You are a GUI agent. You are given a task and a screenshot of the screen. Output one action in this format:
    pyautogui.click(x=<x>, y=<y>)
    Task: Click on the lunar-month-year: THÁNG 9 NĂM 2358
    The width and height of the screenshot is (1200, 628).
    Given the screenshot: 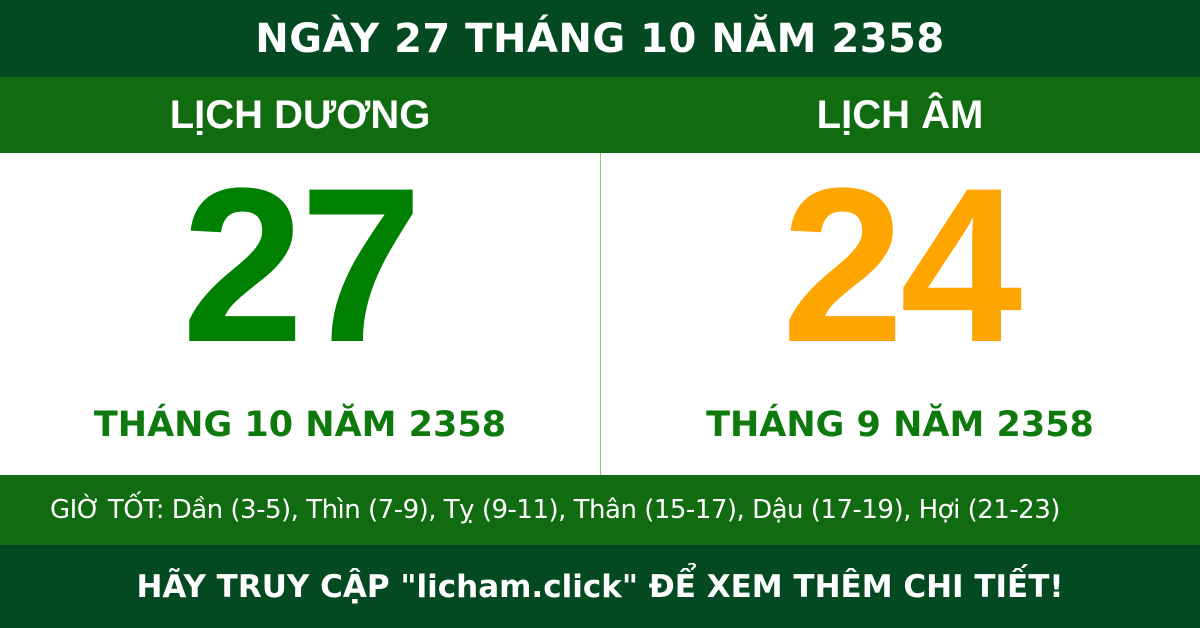 What is the action you would take?
    pyautogui.click(x=900, y=425)
    